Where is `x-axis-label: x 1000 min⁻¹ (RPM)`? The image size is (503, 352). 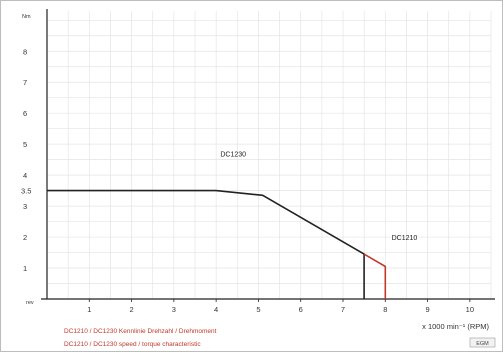 x-axis-label: x 1000 min⁻¹ (RPM) is located at coordinates (455, 326).